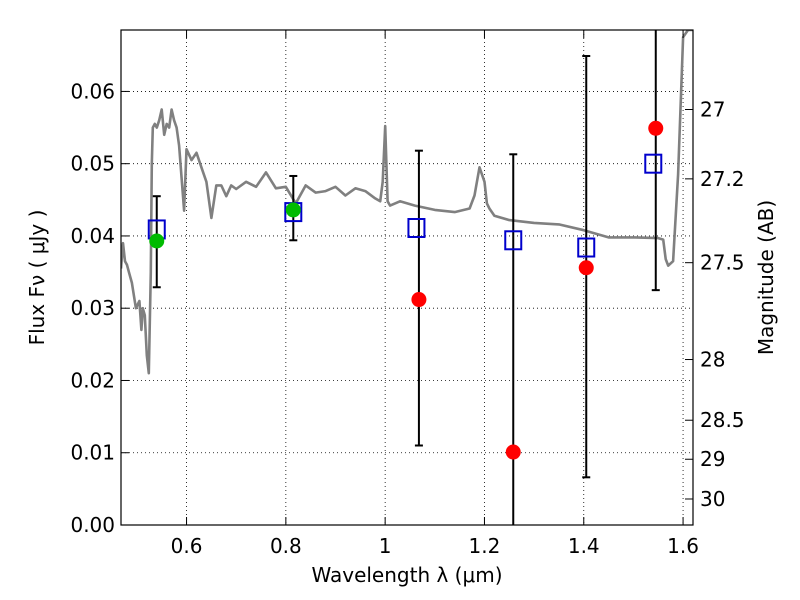  What do you see at coordinates (584, 546) in the screenshot?
I see `x-tick-label: 1.4` at bounding box center [584, 546].